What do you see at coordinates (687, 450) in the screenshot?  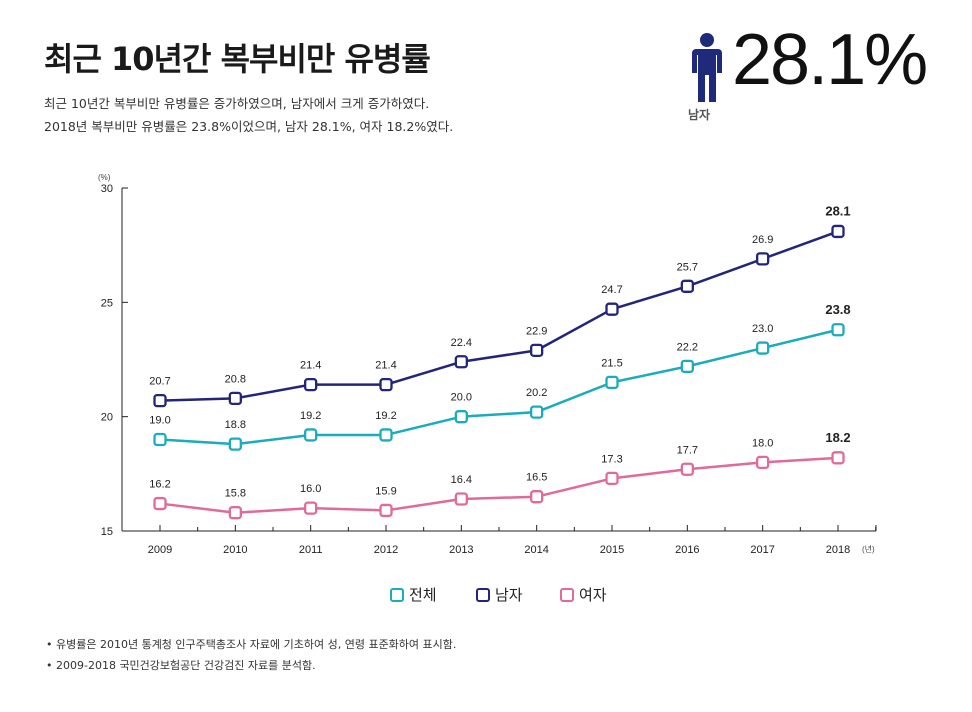 I see `data-label: 17.7` at bounding box center [687, 450].